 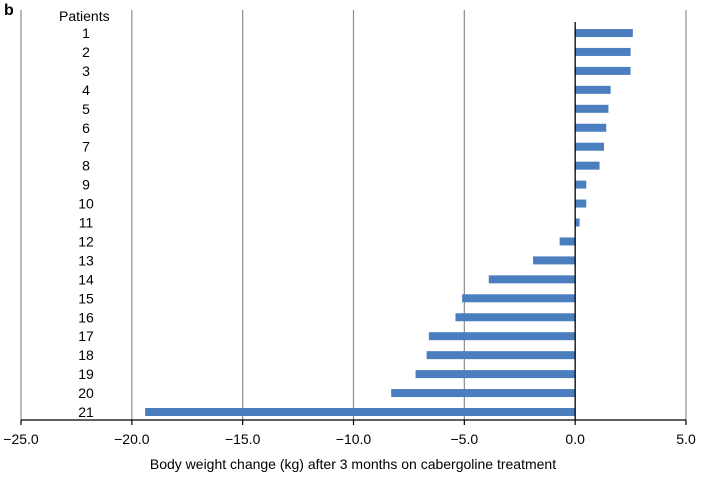 What do you see at coordinates (86, 33) in the screenshot?
I see `patient-label: 1` at bounding box center [86, 33].